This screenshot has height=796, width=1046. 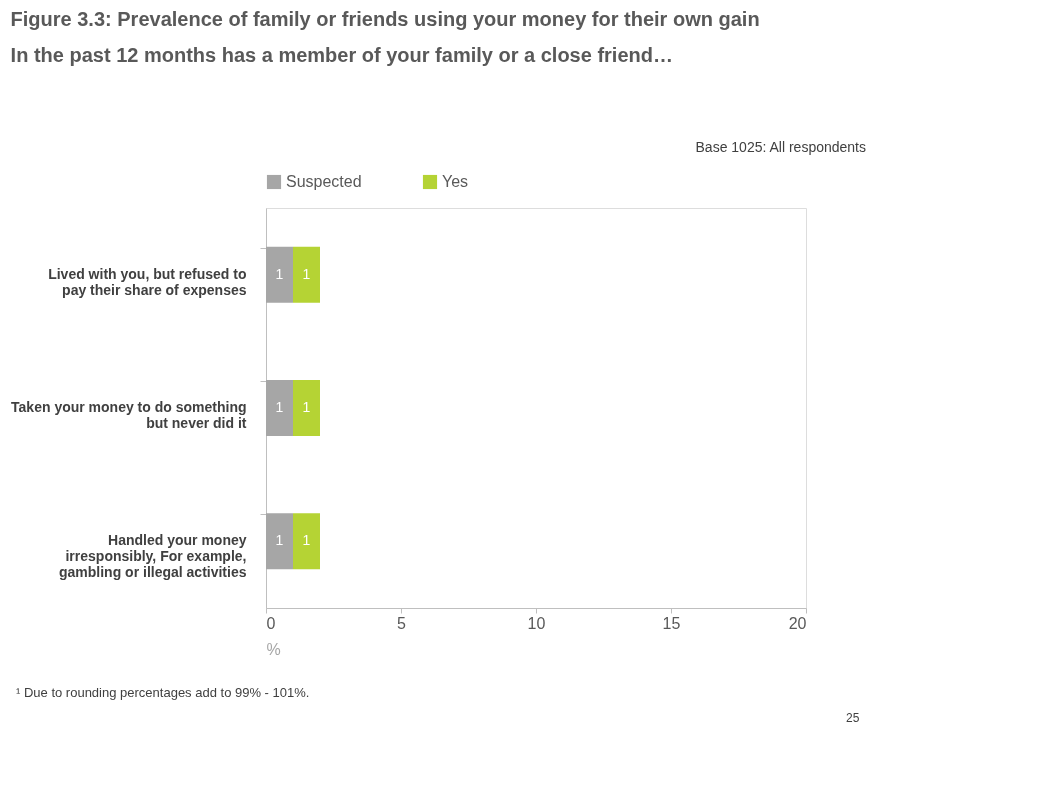 What do you see at coordinates (324, 181) in the screenshot?
I see `legend-label: Suspected` at bounding box center [324, 181].